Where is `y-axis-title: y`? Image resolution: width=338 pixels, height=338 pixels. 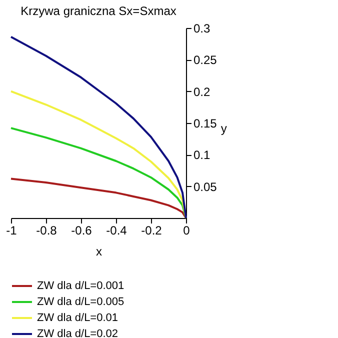
y-axis-title: y is located at coordinates (223, 129).